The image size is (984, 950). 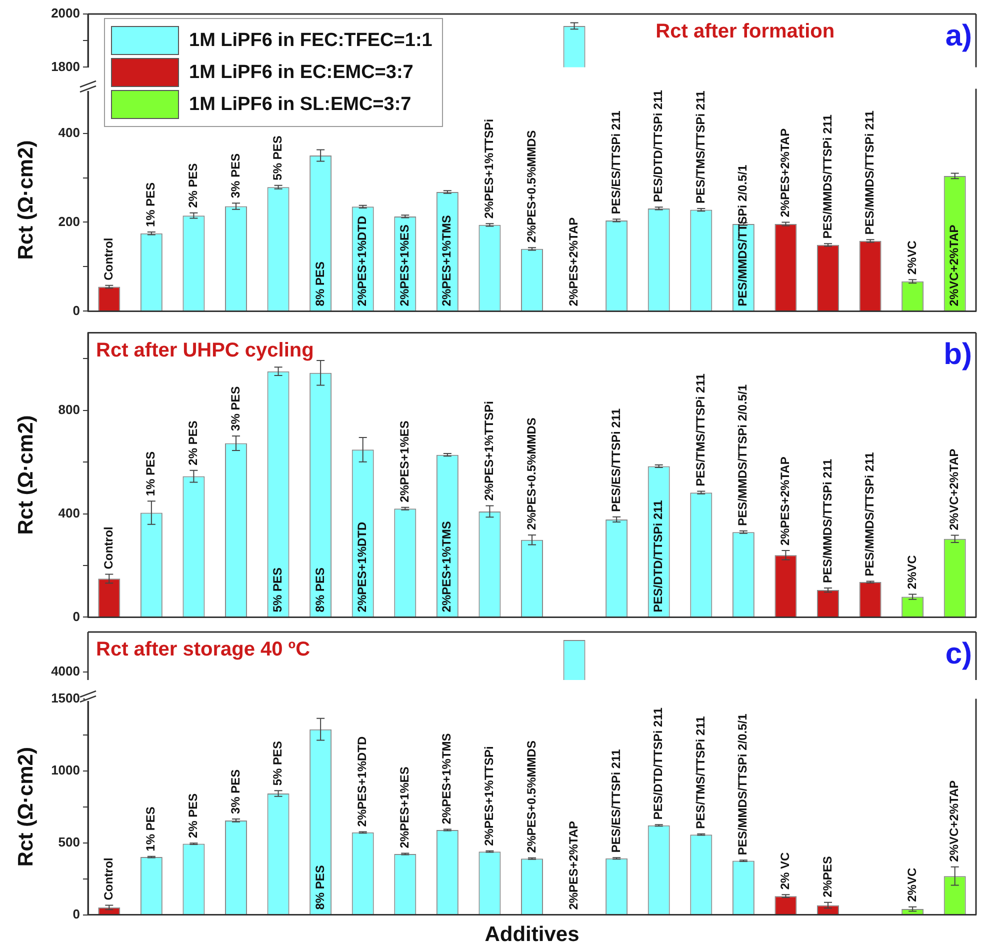 What do you see at coordinates (69, 842) in the screenshot?
I see `y-tick-label: 500` at bounding box center [69, 842].